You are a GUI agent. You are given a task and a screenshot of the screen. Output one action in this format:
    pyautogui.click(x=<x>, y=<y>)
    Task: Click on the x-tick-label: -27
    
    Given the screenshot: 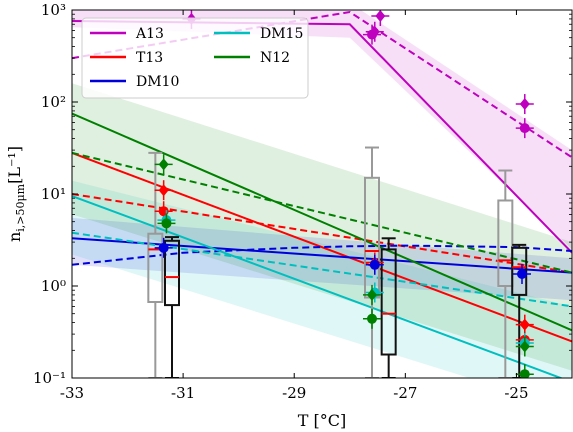 What is the action you would take?
    pyautogui.click(x=405, y=393)
    